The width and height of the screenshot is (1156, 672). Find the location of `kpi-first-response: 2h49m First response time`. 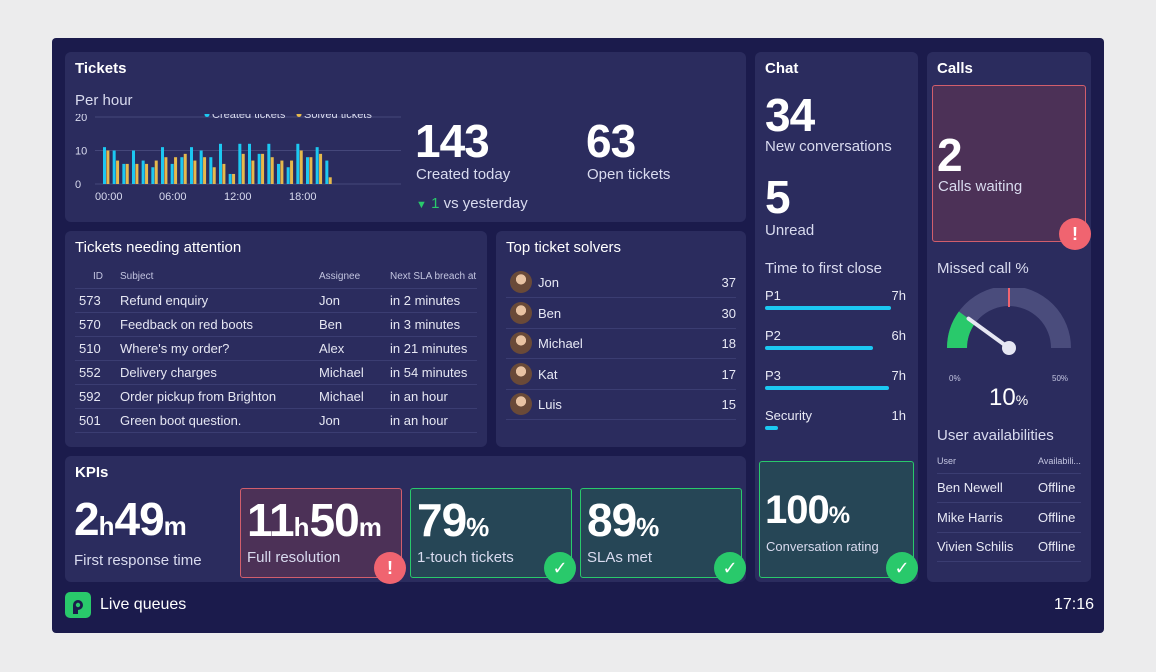

kpi-first-response: 2h49m First response time is located at coordinates (138, 532).